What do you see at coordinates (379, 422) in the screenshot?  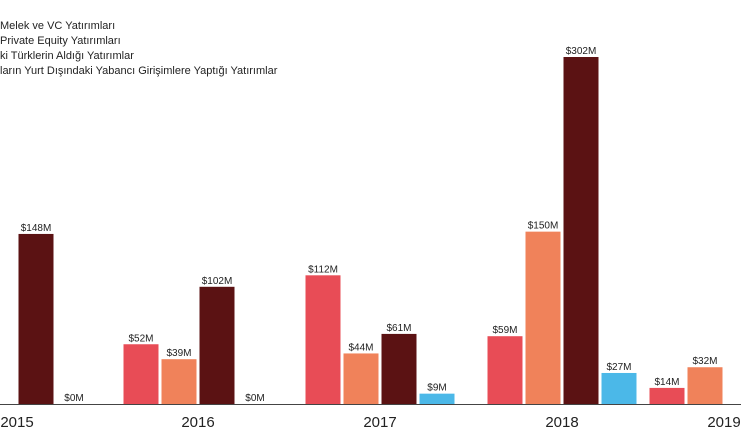 I see `x-tick-label: 2017` at bounding box center [379, 422].